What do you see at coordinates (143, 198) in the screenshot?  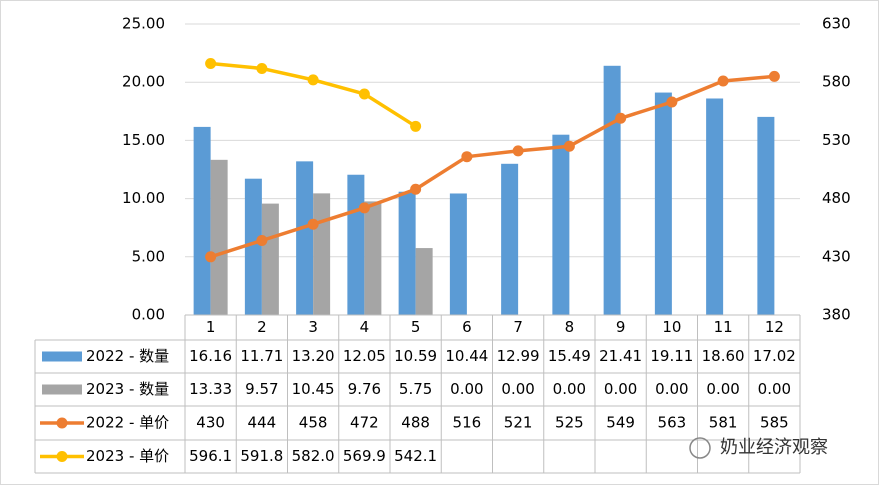 I see `y-tick-label: 10.00` at bounding box center [143, 198].